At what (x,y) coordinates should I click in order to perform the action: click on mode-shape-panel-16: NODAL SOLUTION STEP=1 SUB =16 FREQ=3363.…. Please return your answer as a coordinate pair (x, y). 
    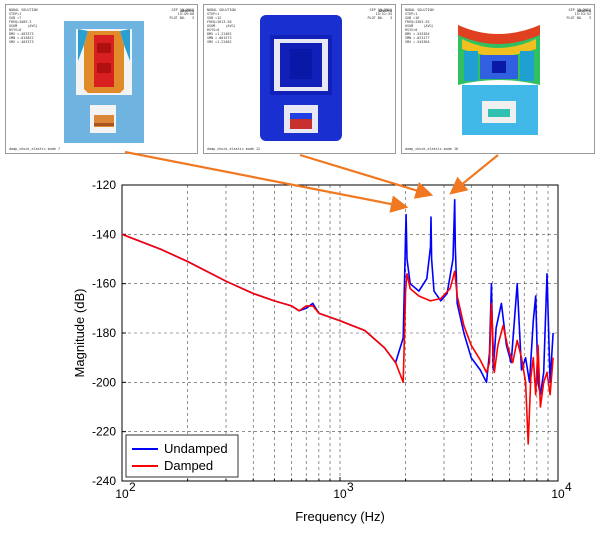
    Looking at the image, I should click on (498, 79).